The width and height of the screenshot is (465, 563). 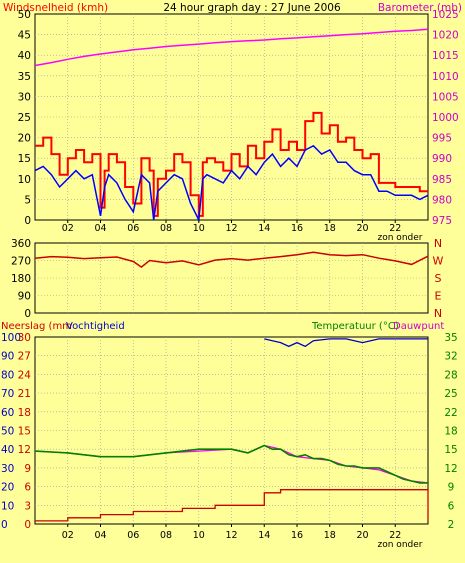 I want to click on chart3-x-ticks: 02 04 06 08 10 12 14 16 18 20 22, so click(x=231, y=532).